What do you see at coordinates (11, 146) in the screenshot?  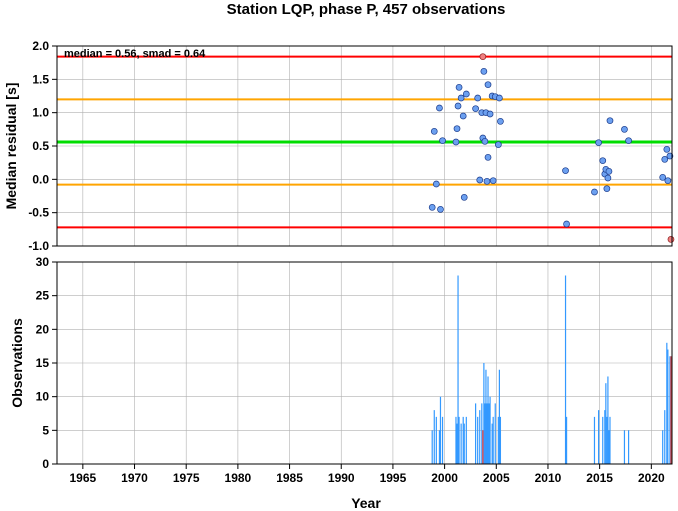 I see `residual-y-axis-title: Median residual [s]` at bounding box center [11, 146].